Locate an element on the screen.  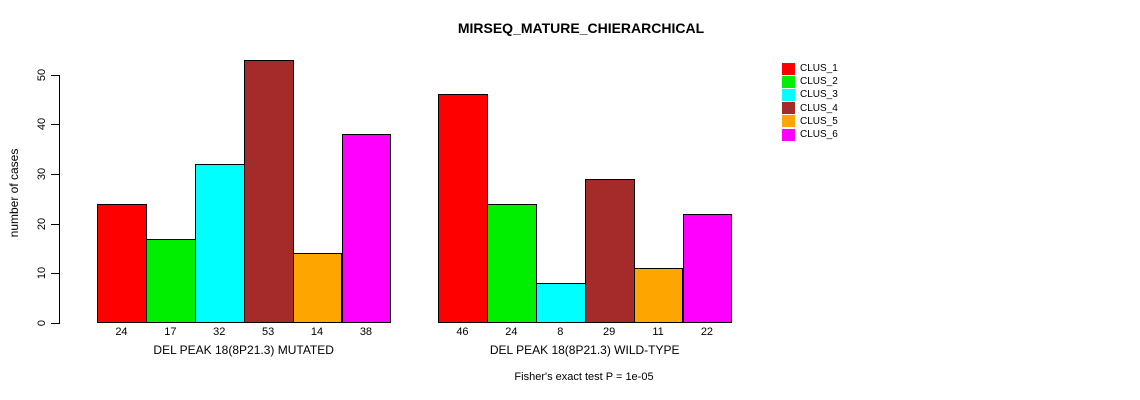
legend-item-clus_6: CLUS_6 is located at coordinates (810, 134).